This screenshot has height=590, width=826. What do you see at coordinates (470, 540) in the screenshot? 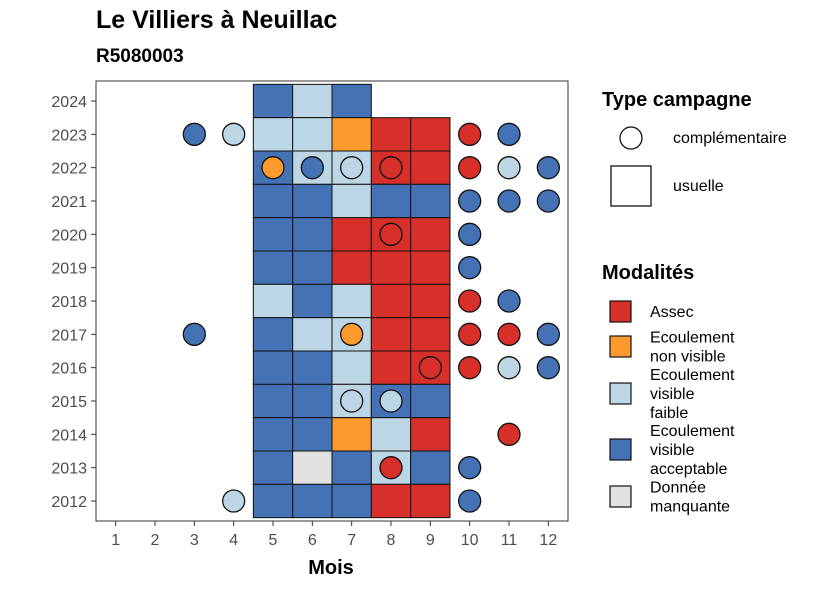
I see `x-tick-label: 10` at bounding box center [470, 540].